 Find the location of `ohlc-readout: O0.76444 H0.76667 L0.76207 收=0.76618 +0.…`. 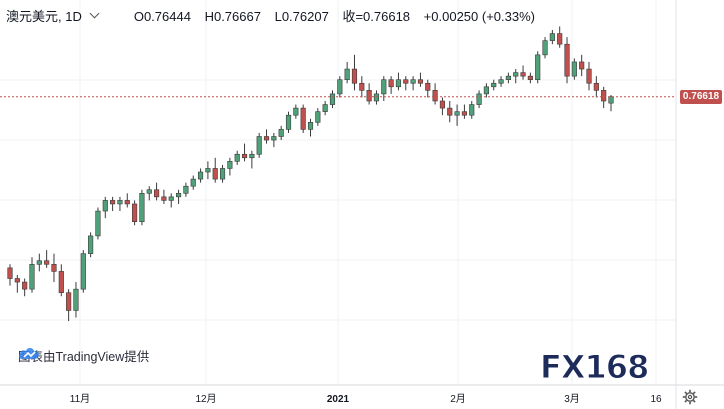

ohlc-readout: O0.76444 H0.76667 L0.76207 收=0.76618 +0.… is located at coordinates (339, 15).